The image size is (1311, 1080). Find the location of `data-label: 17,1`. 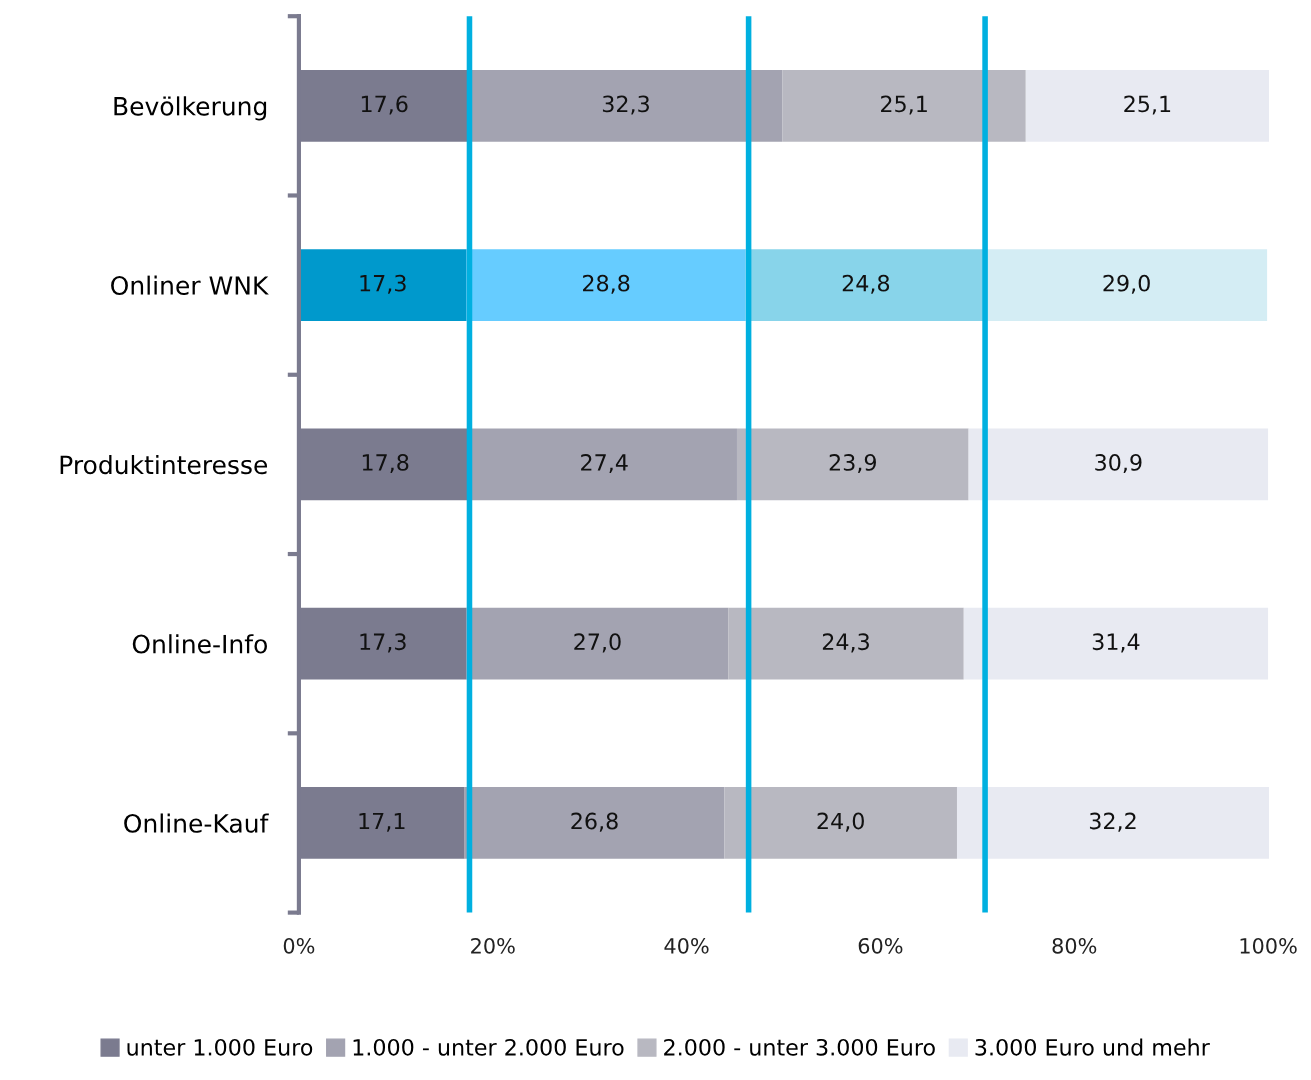

data-label: 17,1 is located at coordinates (382, 822).